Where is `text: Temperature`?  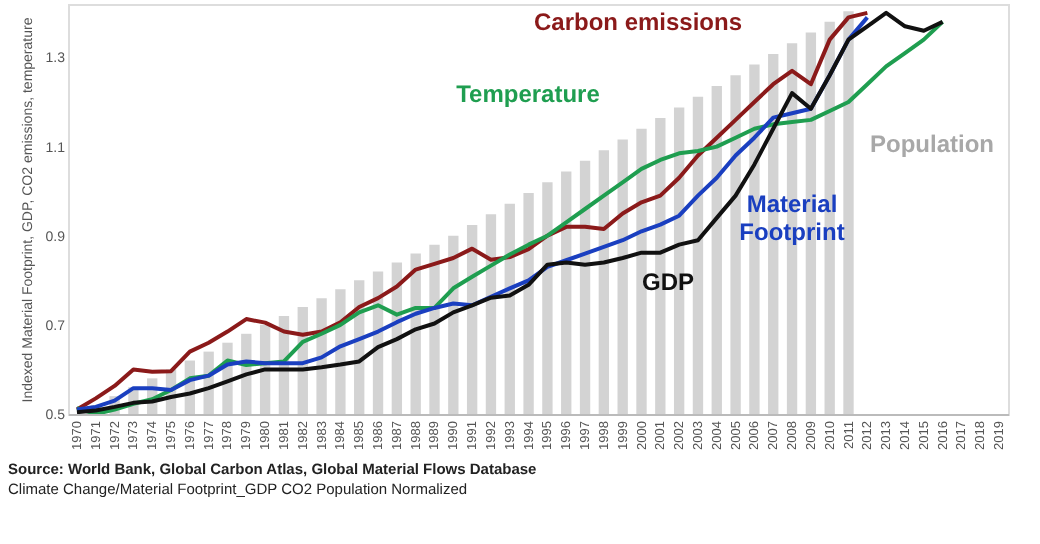 text: Temperature is located at coordinates (528, 94).